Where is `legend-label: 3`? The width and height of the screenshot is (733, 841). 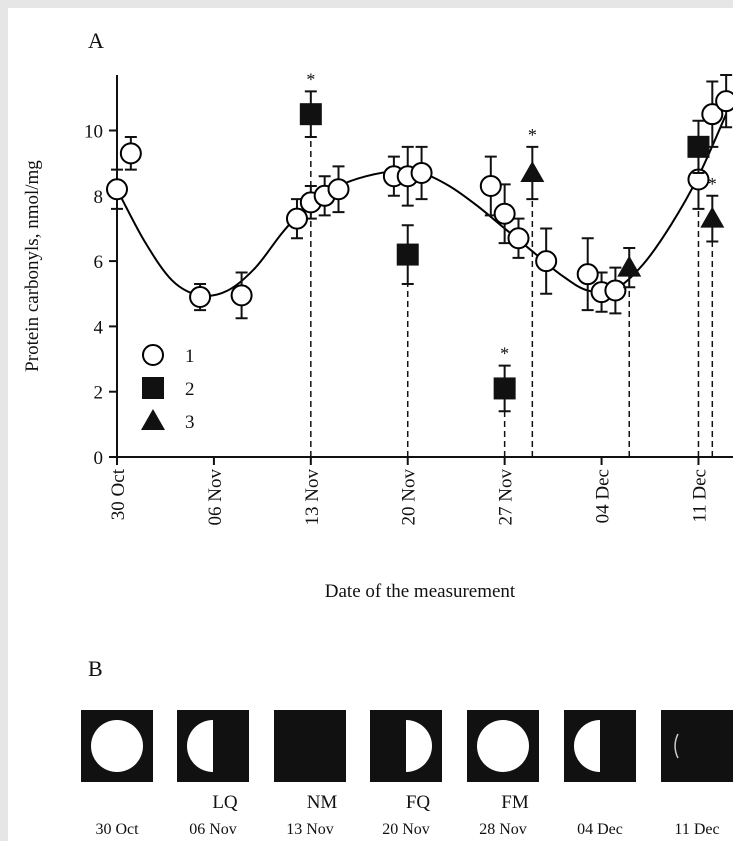
legend-label: 3 is located at coordinates (190, 422).